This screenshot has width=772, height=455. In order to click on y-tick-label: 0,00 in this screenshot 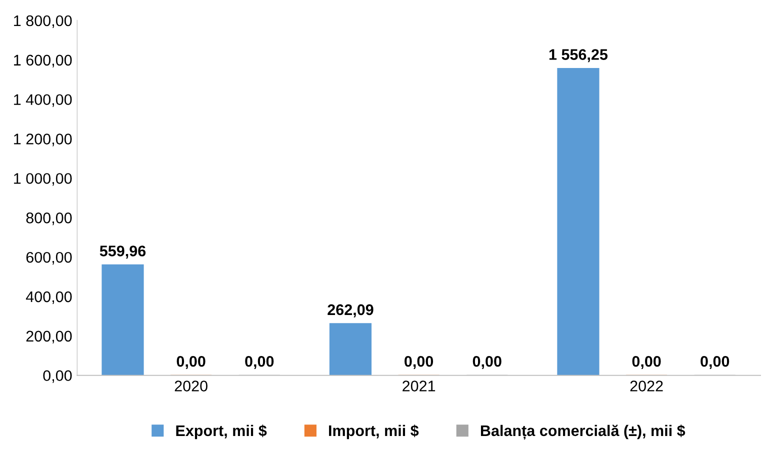, I will do `click(57, 376)`.